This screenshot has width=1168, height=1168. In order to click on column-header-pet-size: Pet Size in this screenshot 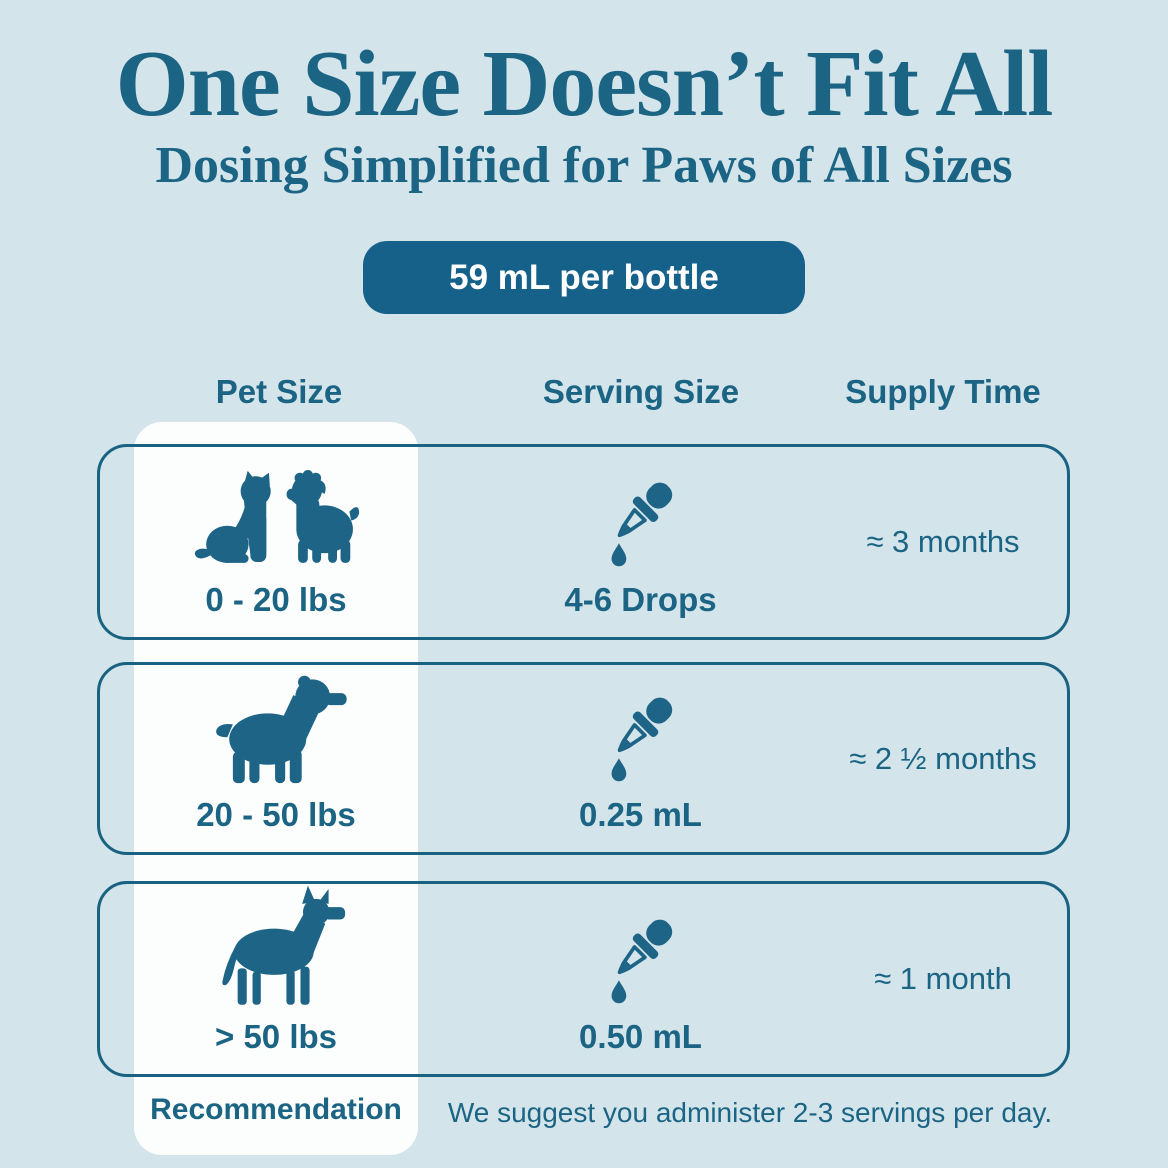, I will do `click(279, 391)`.